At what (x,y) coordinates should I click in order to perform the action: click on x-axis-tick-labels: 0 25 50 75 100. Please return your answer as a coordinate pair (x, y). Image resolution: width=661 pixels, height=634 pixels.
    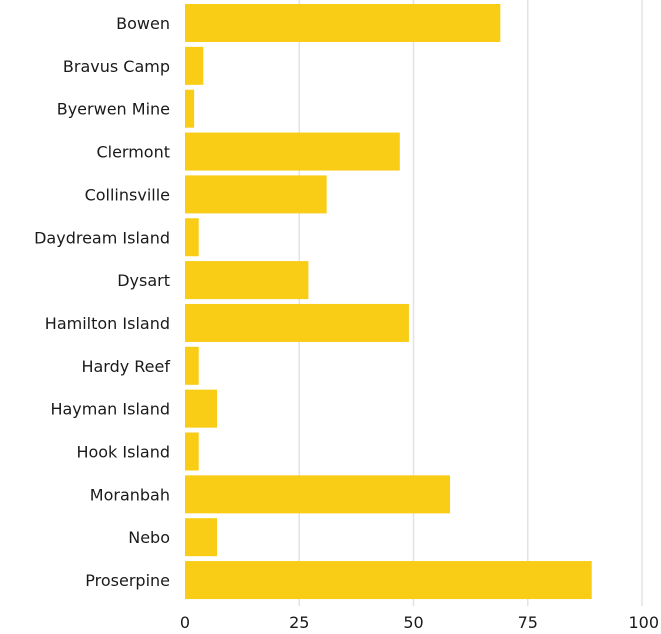
    Looking at the image, I should click on (419, 622).